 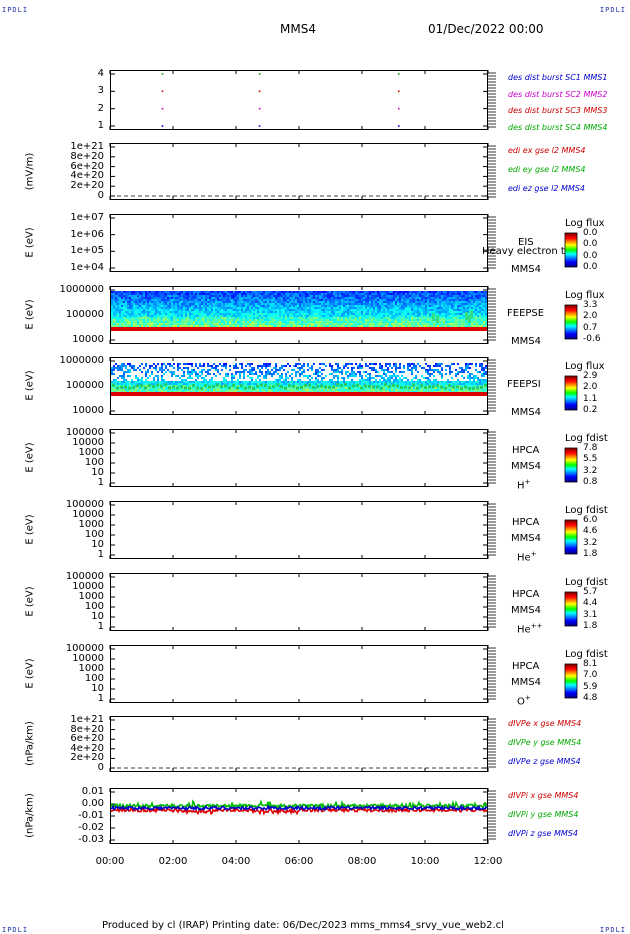 I want to click on colorbar-label: 4.4, so click(x=590, y=603).